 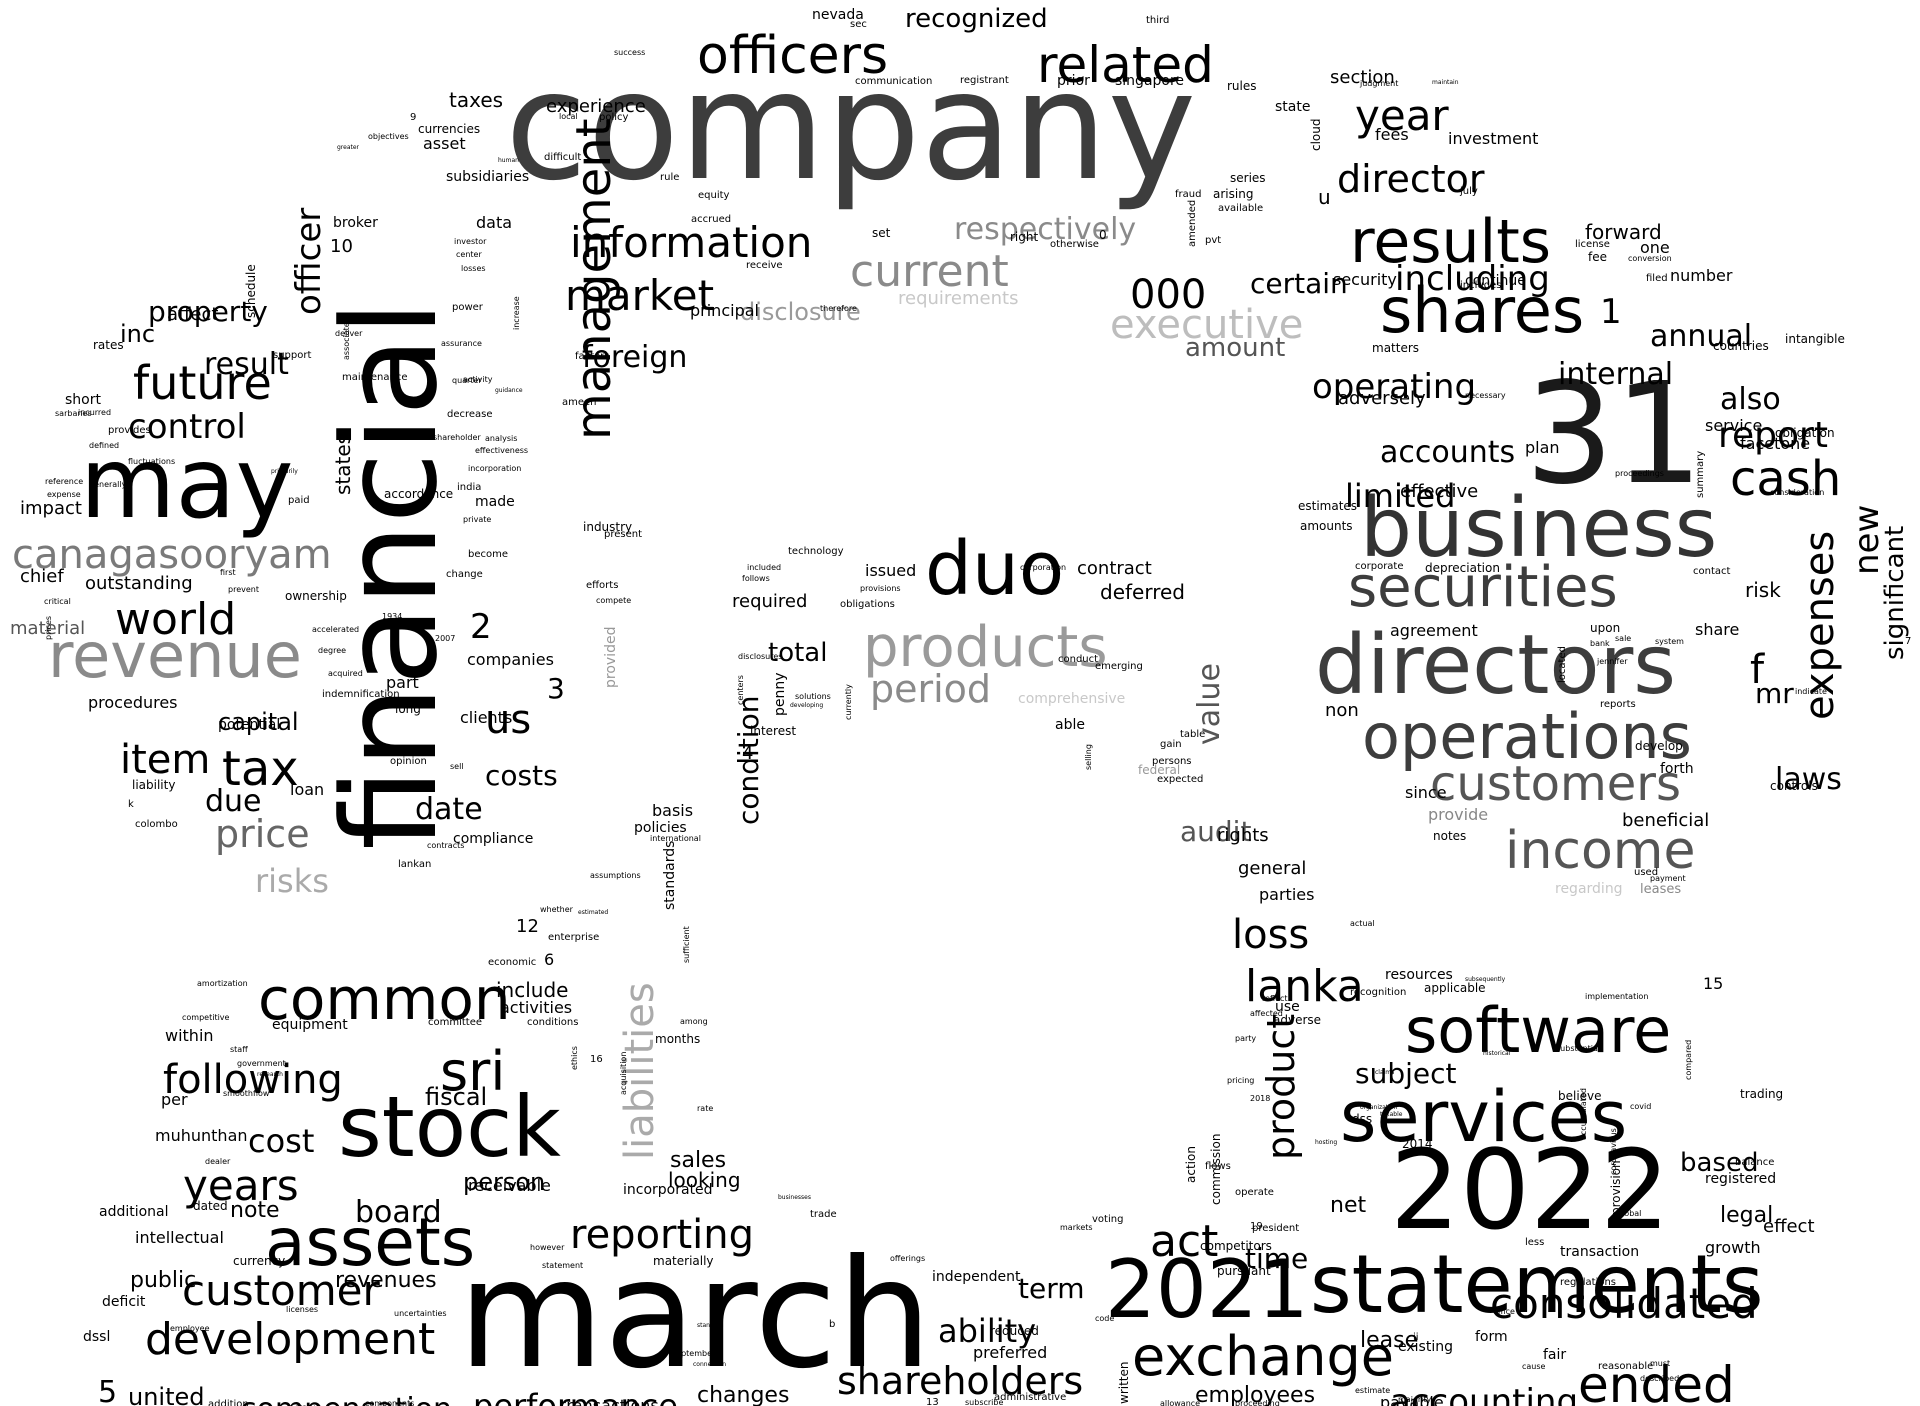 What do you see at coordinates (1450, 836) in the screenshot?
I see `cloud-word-notes: notes` at bounding box center [1450, 836].